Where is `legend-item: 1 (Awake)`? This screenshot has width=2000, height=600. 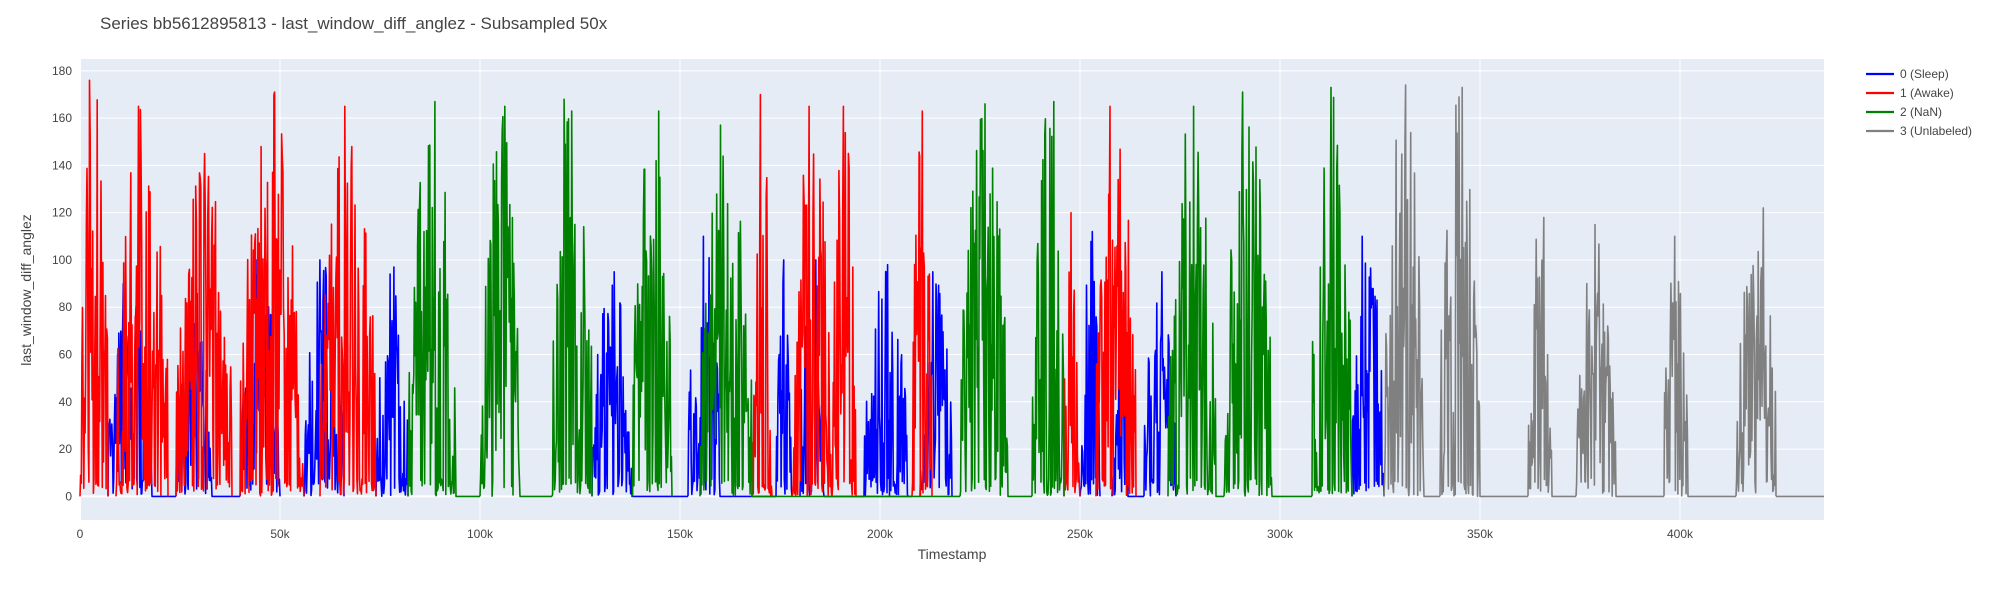
legend-item: 1 (Awake) is located at coordinates (1910, 93).